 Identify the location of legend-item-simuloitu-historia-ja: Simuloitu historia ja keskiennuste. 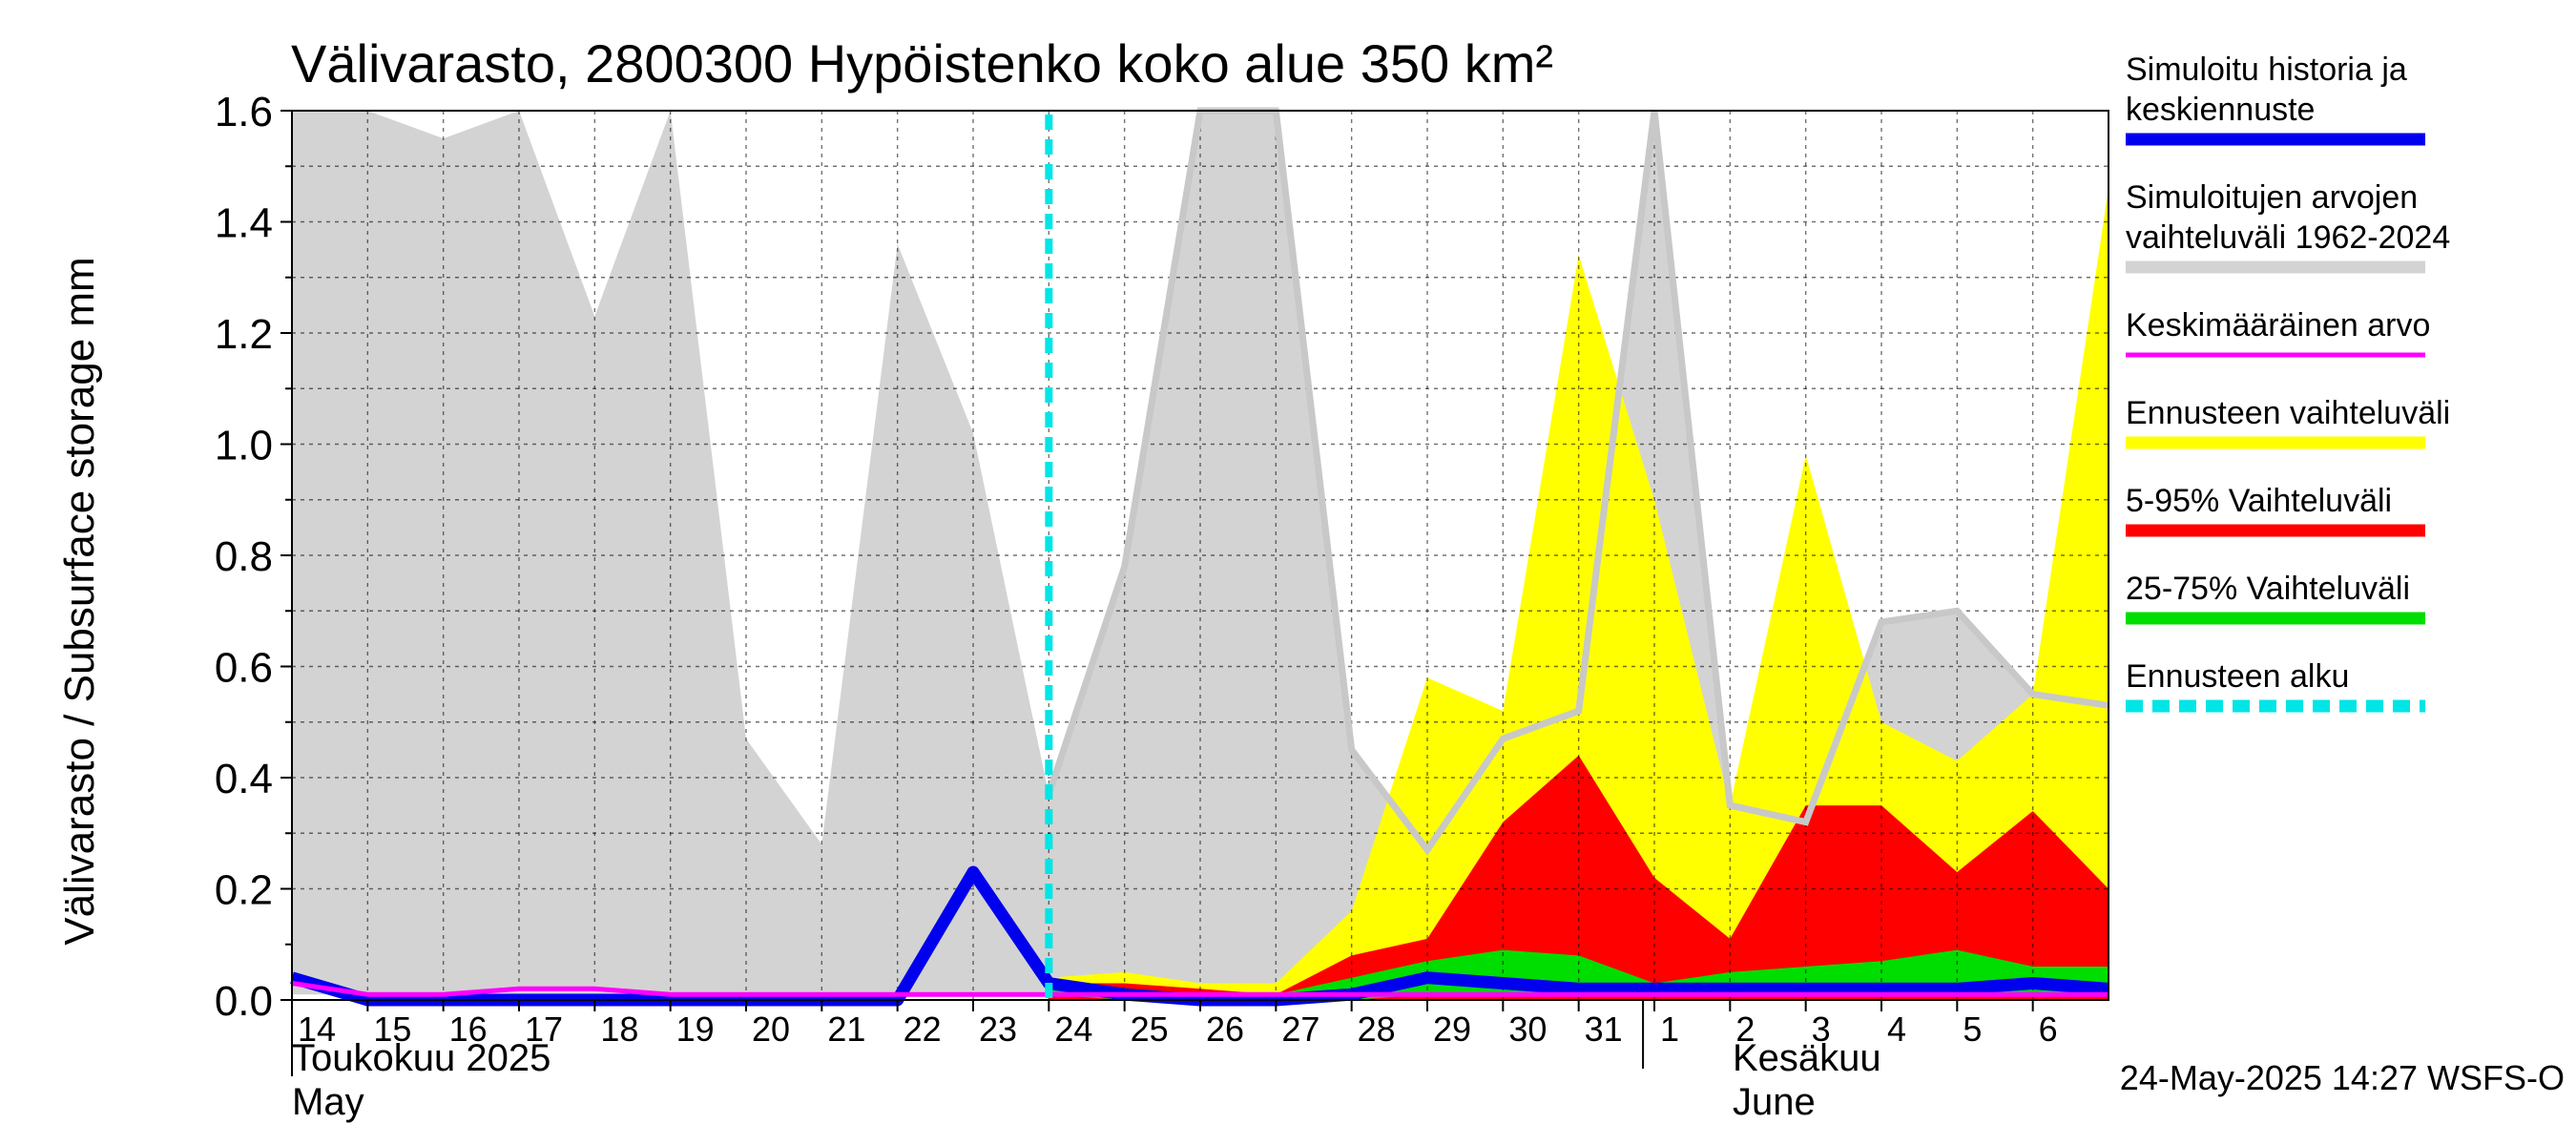
(2275, 99).